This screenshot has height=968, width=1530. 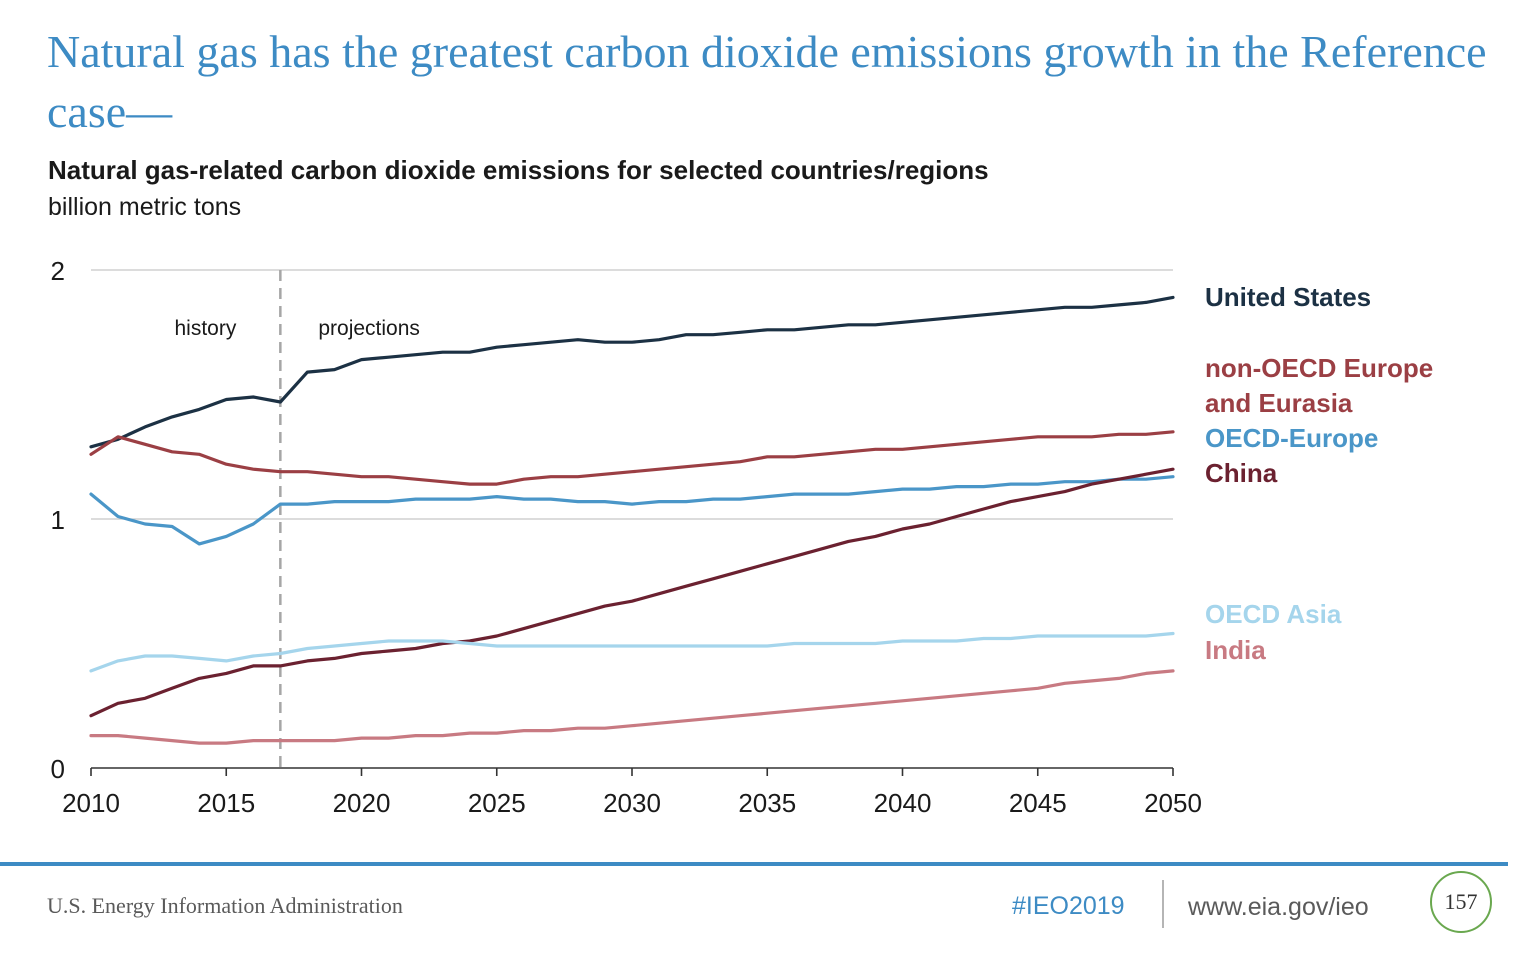 What do you see at coordinates (1241, 473) in the screenshot?
I see `series-label-china: China` at bounding box center [1241, 473].